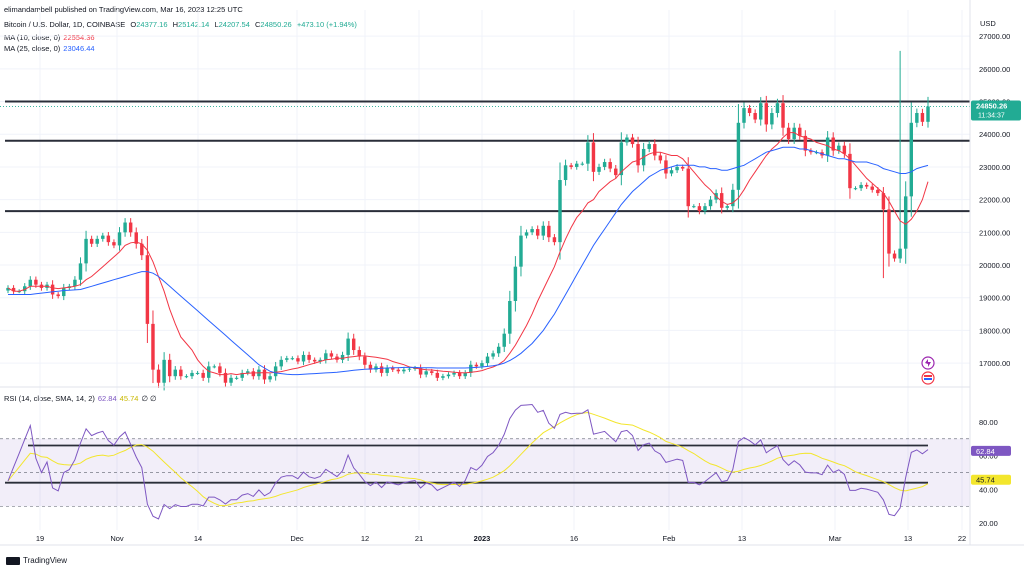  Describe the element at coordinates (149, 398) in the screenshot. I see `rsi-extra: ∅ ∅` at that location.